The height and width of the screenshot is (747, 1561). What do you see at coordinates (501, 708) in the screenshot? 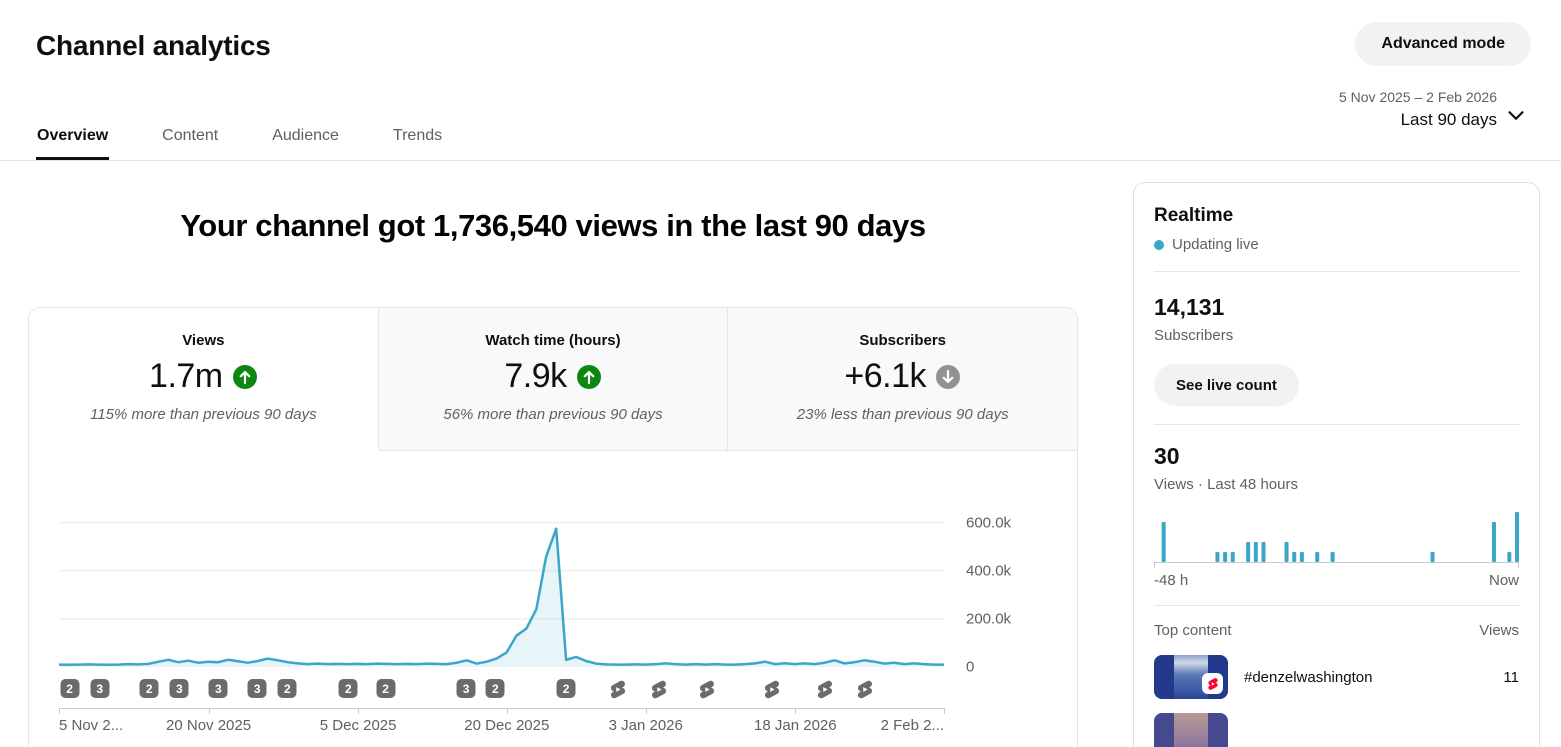
I see `x-axis-line` at bounding box center [501, 708].